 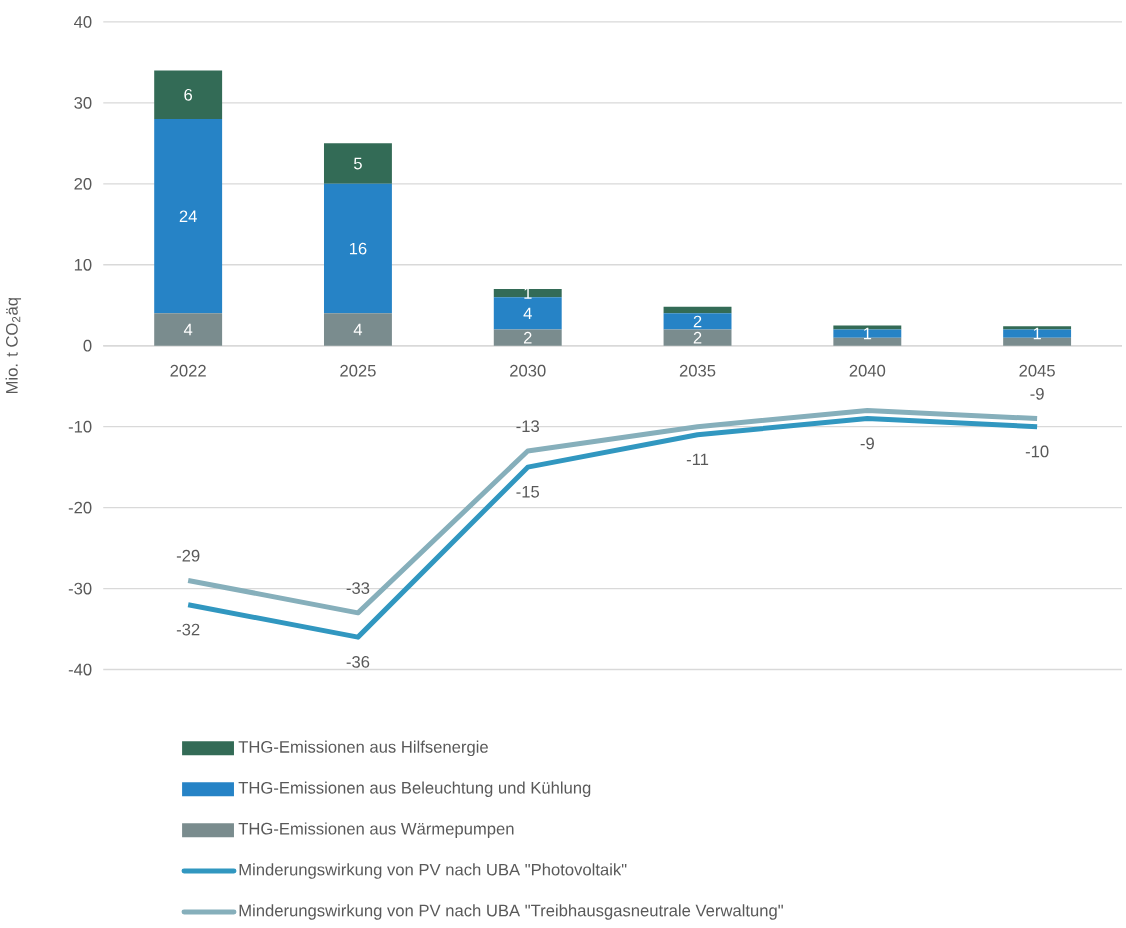 What do you see at coordinates (528, 370) in the screenshot?
I see `x-tick-label: 2030` at bounding box center [528, 370].